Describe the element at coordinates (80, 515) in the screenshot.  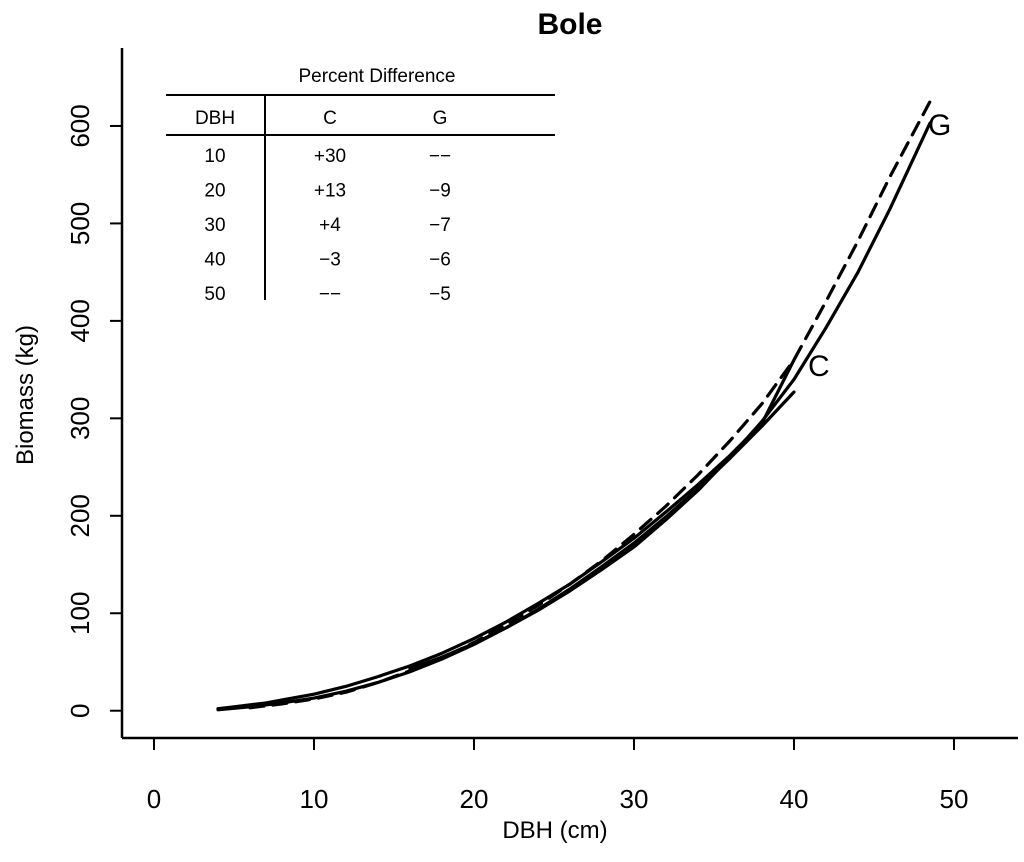
I see `y-tick-label: 200` at that location.